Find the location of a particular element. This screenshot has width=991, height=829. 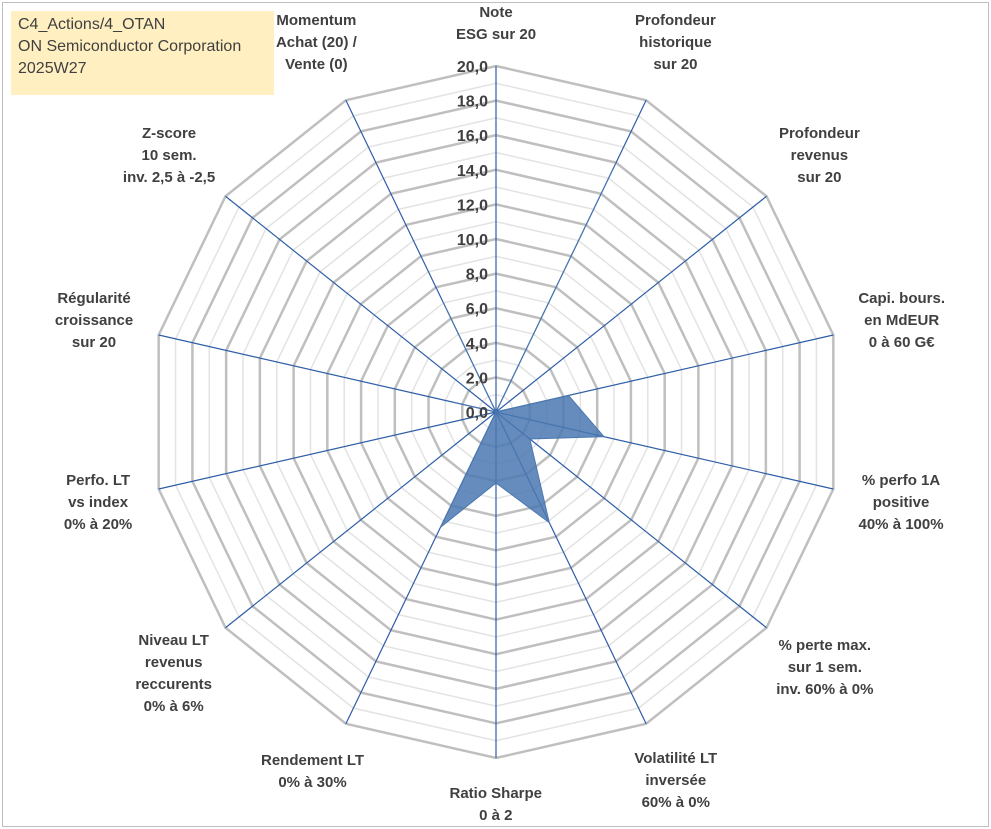

axis-label: % perfo 1A positive 40% à 100% is located at coordinates (901, 503).